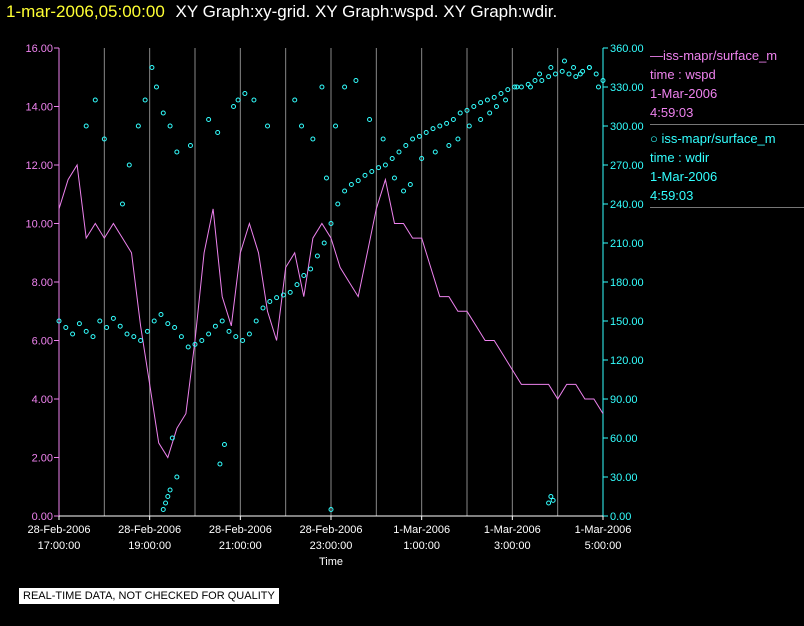  What do you see at coordinates (624, 439) in the screenshot?
I see `right-tick-label: 60.00` at bounding box center [624, 439].